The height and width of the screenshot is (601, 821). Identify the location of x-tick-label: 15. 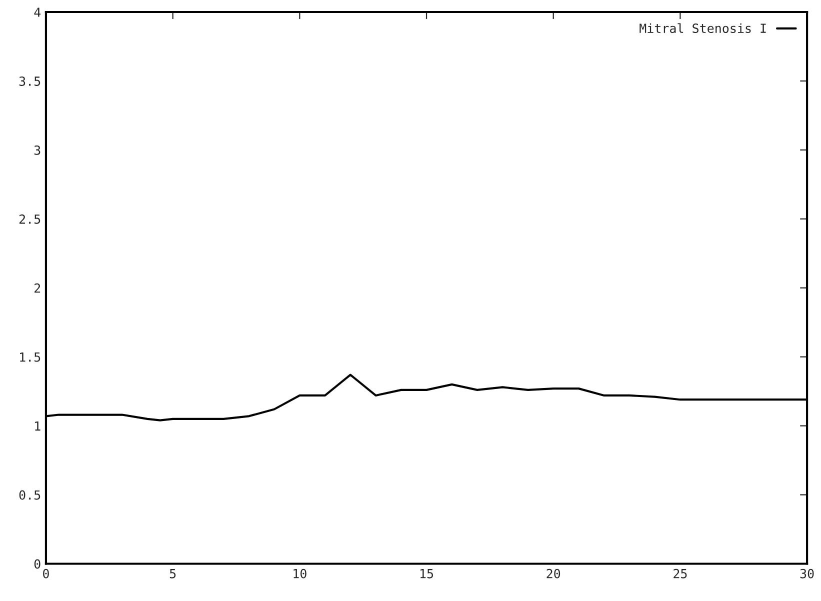
(427, 573).